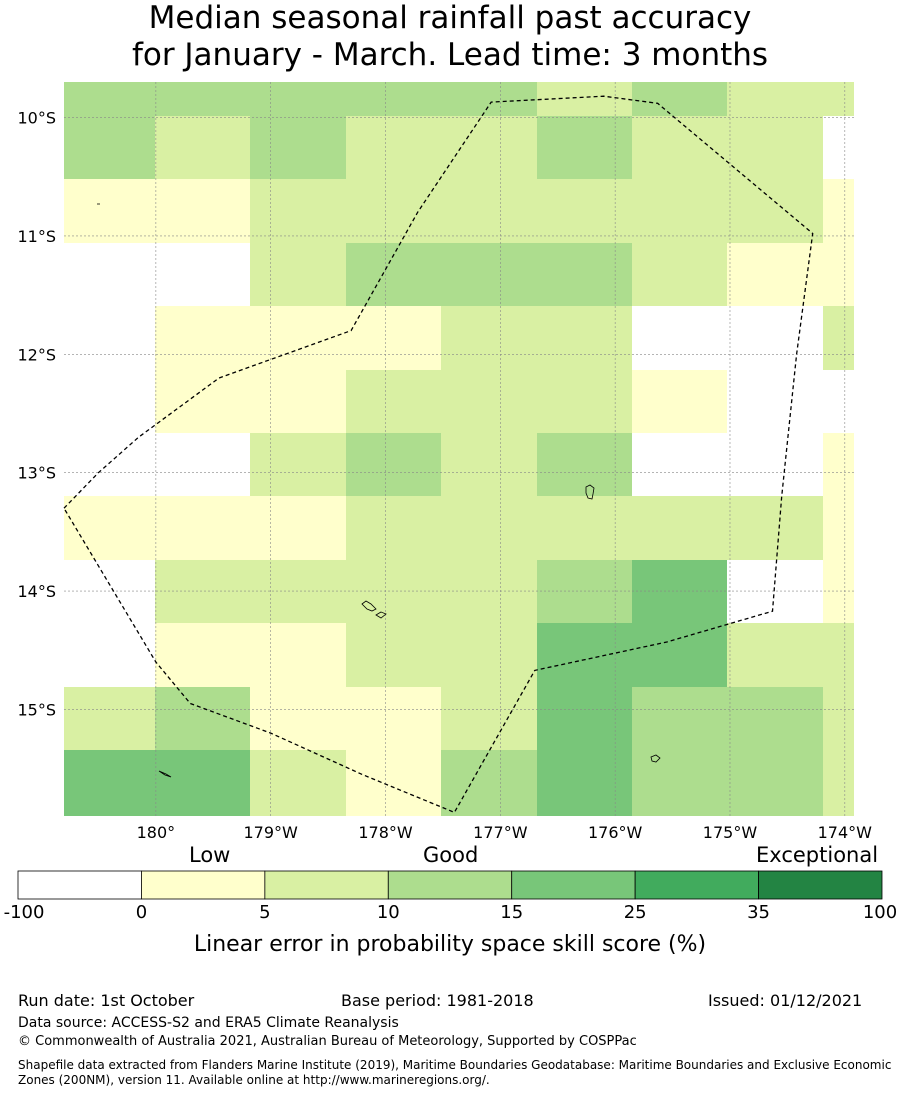 The image size is (900, 1095). What do you see at coordinates (36, 473) in the screenshot?
I see `lat-label: 13°S` at bounding box center [36, 473].